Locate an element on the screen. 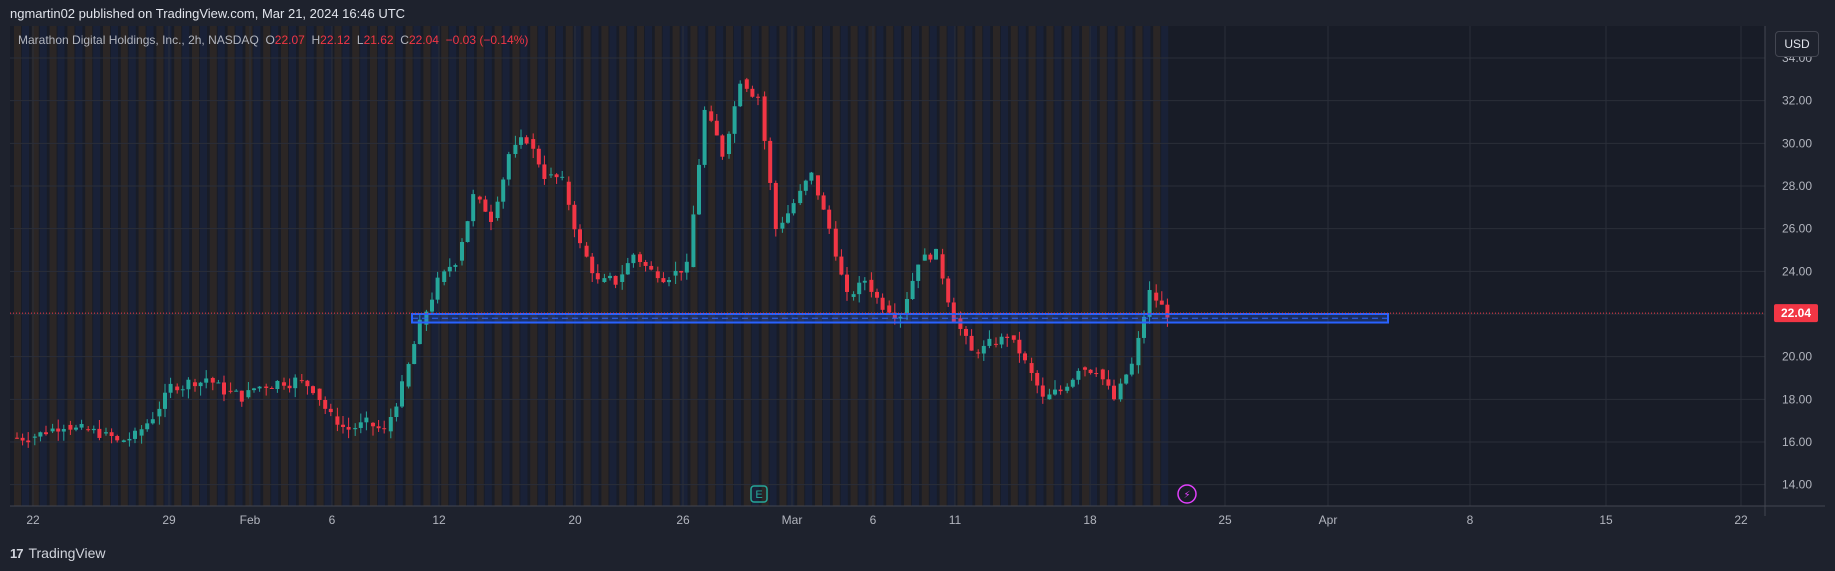 This screenshot has width=1835, height=571. y-tick-label: 30.00 is located at coordinates (1797, 143).